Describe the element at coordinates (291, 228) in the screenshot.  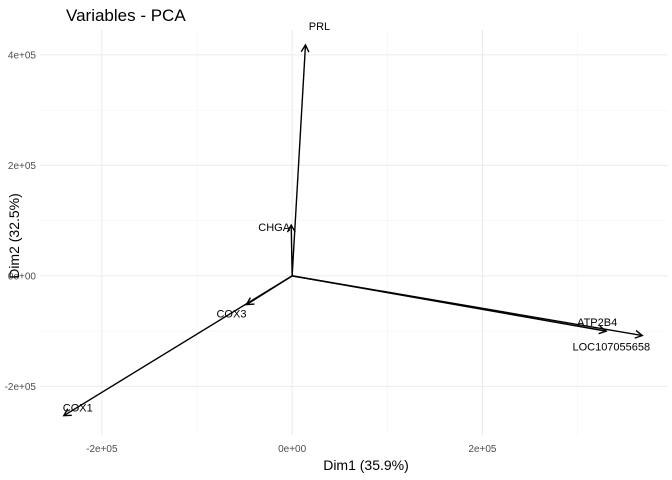
I see `arrowhead-chga` at that location.